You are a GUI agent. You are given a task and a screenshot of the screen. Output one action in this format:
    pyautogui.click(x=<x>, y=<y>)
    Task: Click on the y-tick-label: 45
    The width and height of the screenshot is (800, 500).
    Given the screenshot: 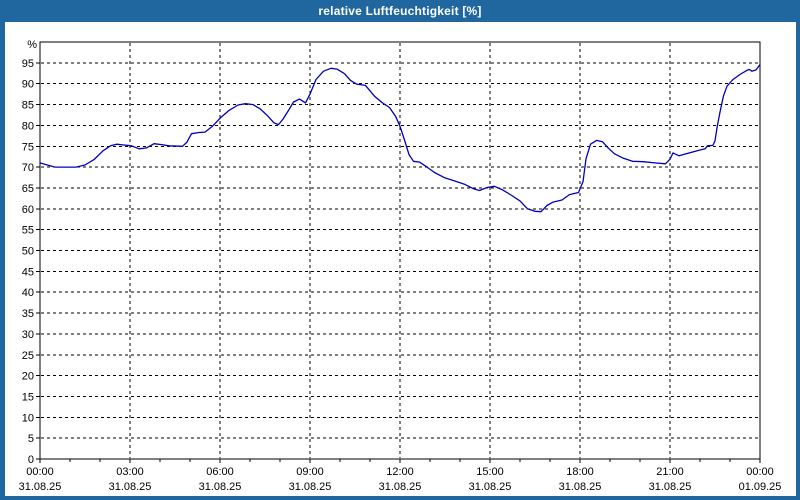 What is the action you would take?
    pyautogui.click(x=28, y=272)
    